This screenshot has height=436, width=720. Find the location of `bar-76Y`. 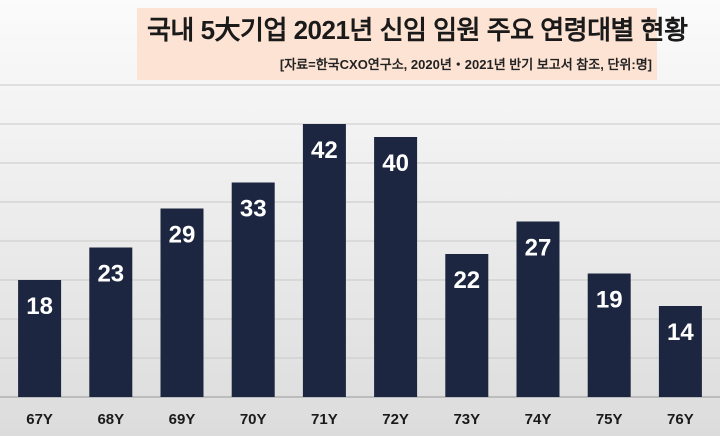

bar-76Y is located at coordinates (680, 351).